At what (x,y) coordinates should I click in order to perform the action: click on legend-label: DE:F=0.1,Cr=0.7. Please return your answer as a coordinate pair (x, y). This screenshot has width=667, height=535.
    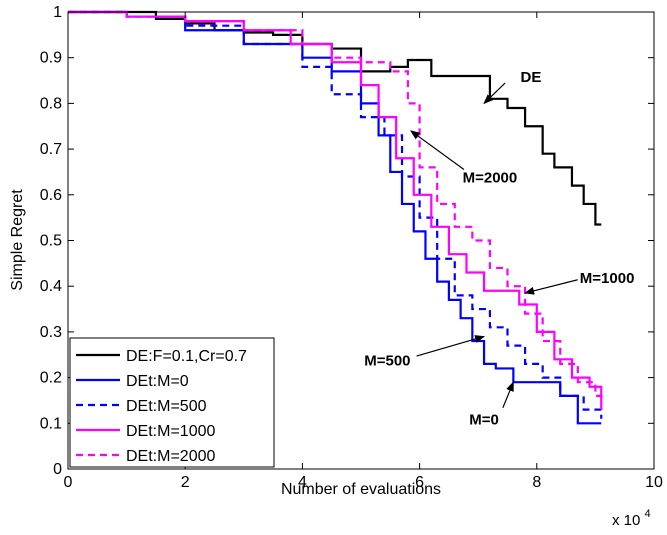
    Looking at the image, I should click on (186, 356).